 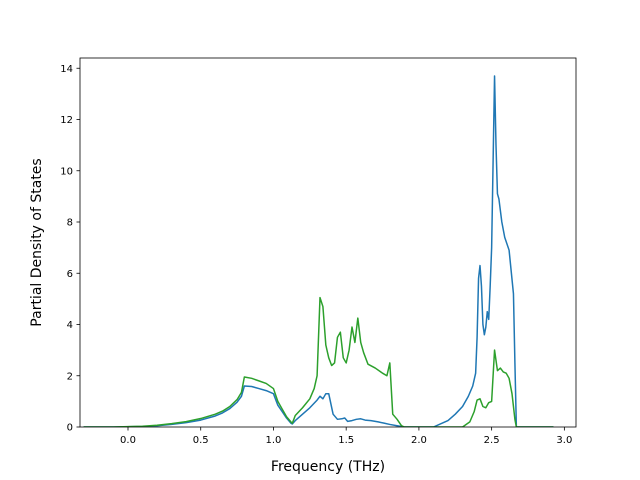 What do you see at coordinates (70, 249) in the screenshot?
I see `y-axis: 0 2 4 6 8 10 12 14` at bounding box center [70, 249].